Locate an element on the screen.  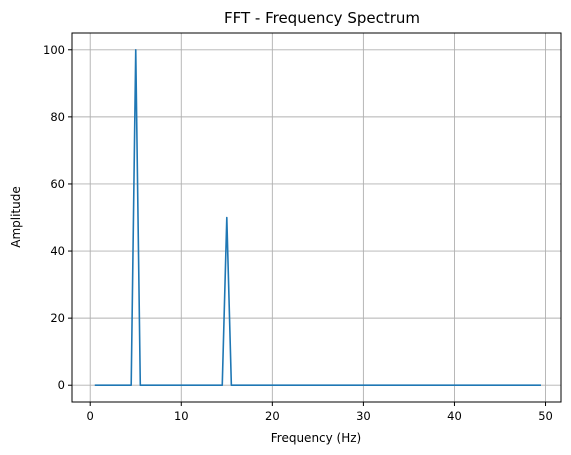
chart-title: FFT - Frequency Spectrum is located at coordinates (322, 18).